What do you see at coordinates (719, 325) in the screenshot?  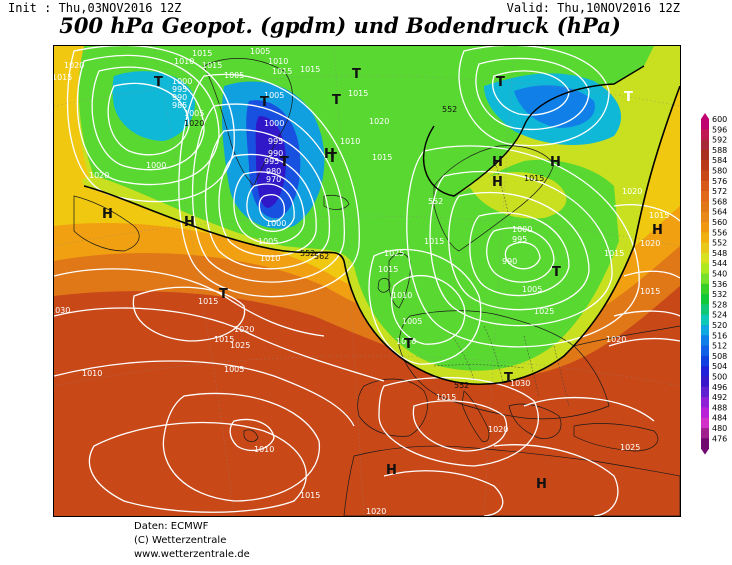 I see `colorbar-level-label: 520` at bounding box center [719, 325].